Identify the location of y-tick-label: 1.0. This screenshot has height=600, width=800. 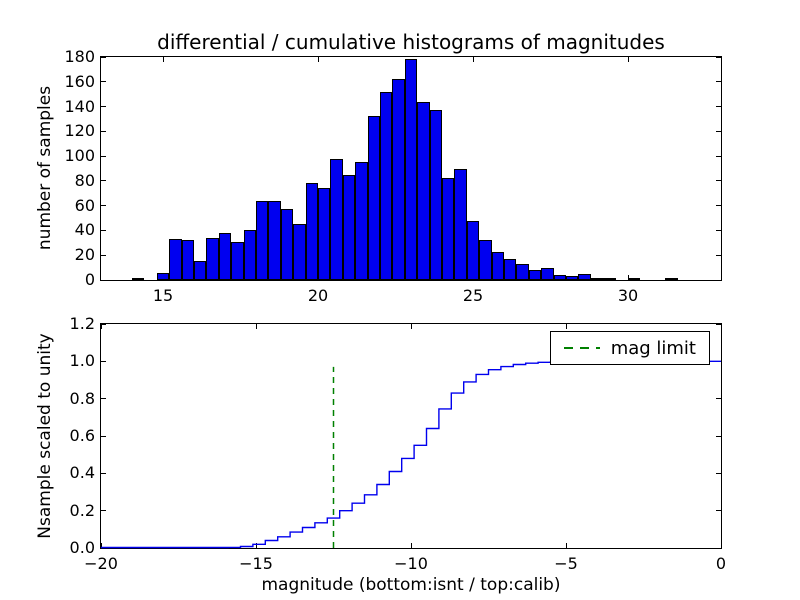
(82, 361).